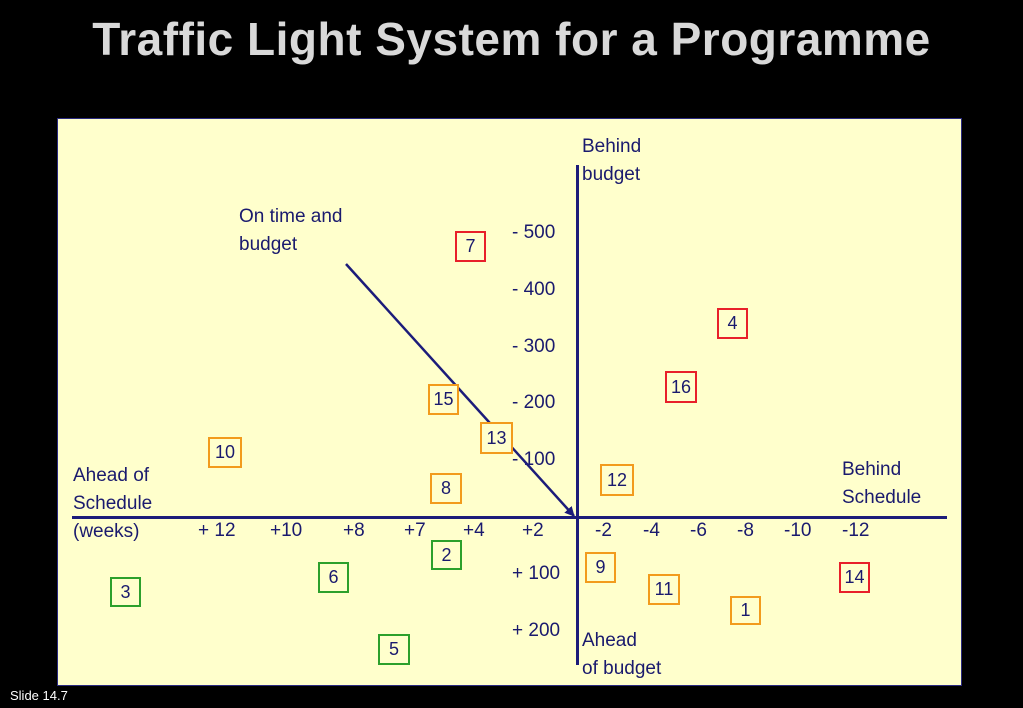  Describe the element at coordinates (39, 695) in the screenshot. I see `slide-number: Slide 14.7` at that location.